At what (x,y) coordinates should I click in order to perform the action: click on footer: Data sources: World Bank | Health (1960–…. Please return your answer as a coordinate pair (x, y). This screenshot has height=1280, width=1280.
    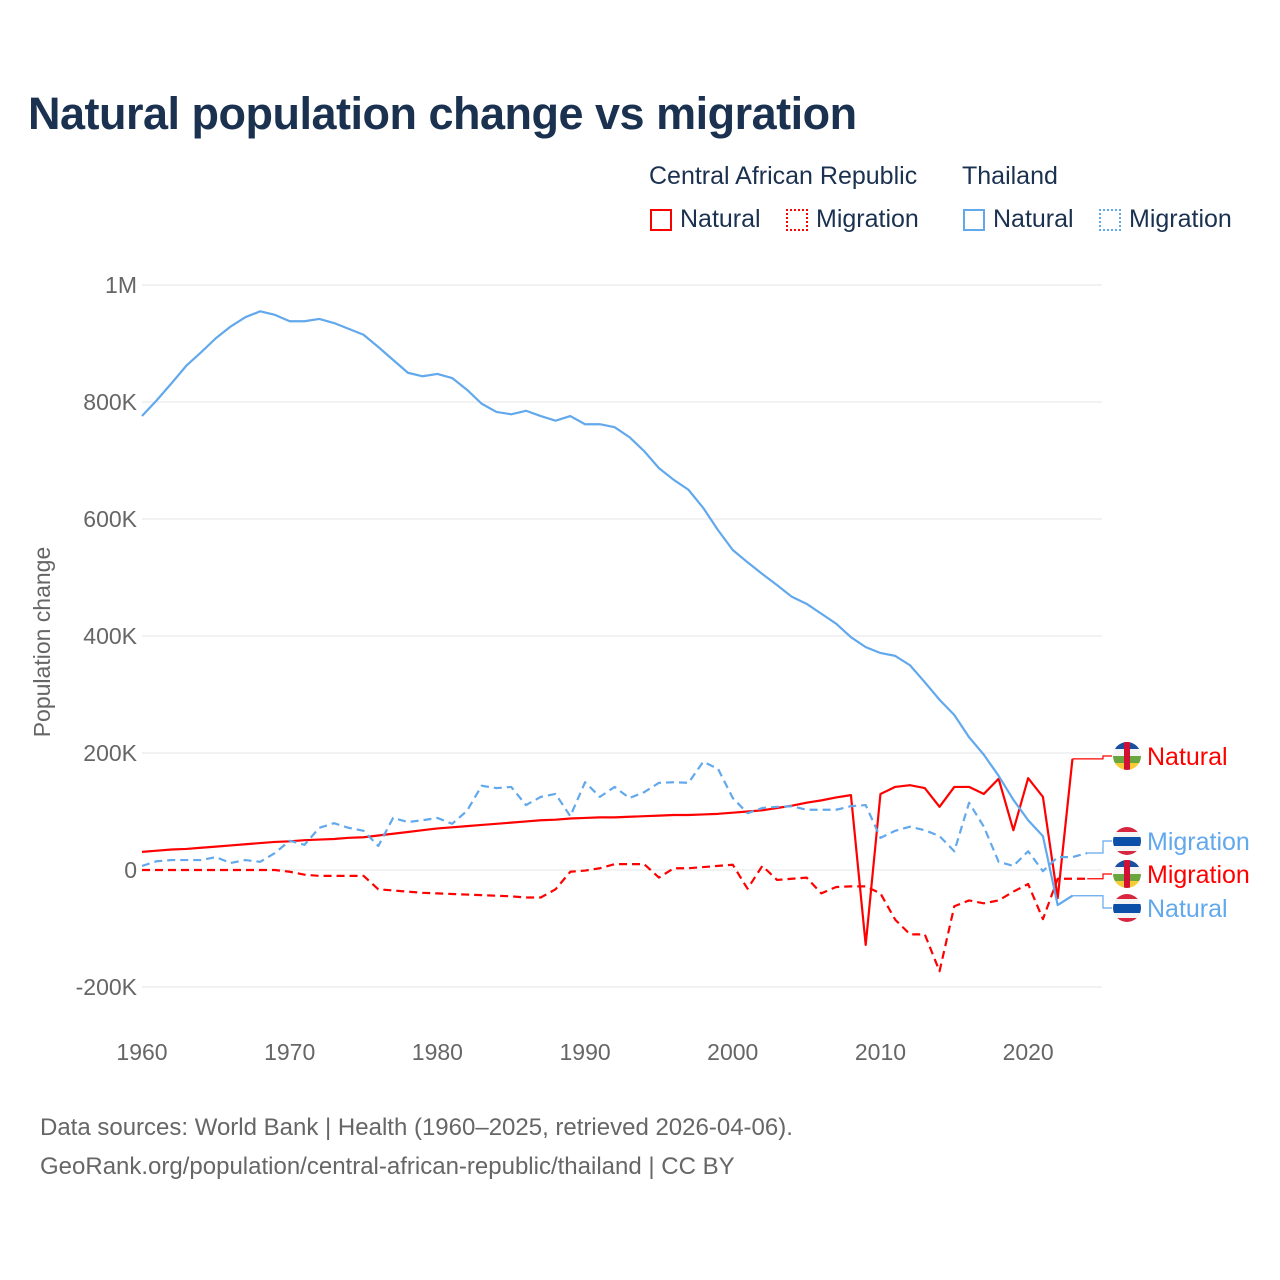
    Looking at the image, I should click on (416, 1147).